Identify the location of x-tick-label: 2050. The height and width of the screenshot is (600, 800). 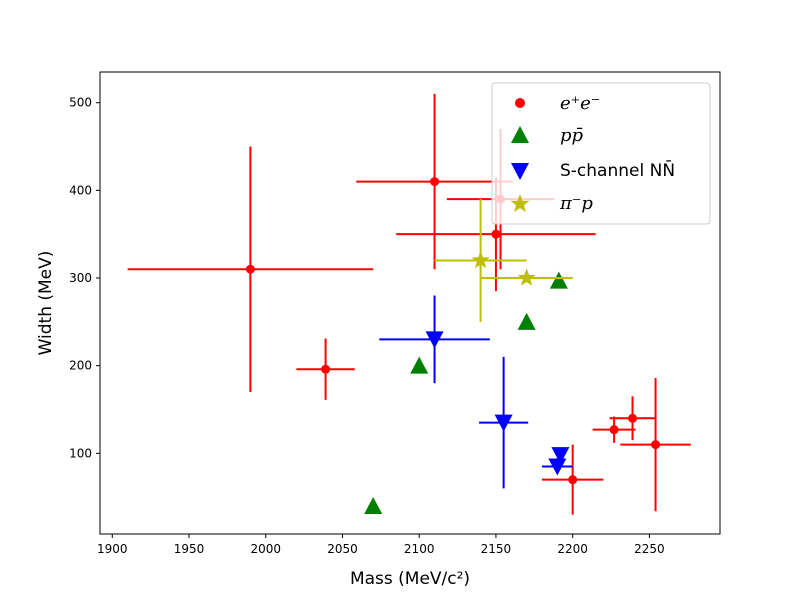
(342, 549).